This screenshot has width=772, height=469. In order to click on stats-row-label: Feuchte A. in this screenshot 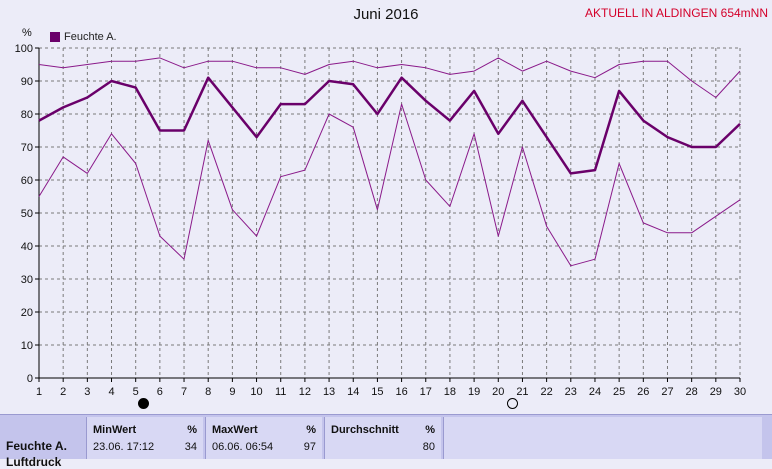, I will do `click(36, 446)`.